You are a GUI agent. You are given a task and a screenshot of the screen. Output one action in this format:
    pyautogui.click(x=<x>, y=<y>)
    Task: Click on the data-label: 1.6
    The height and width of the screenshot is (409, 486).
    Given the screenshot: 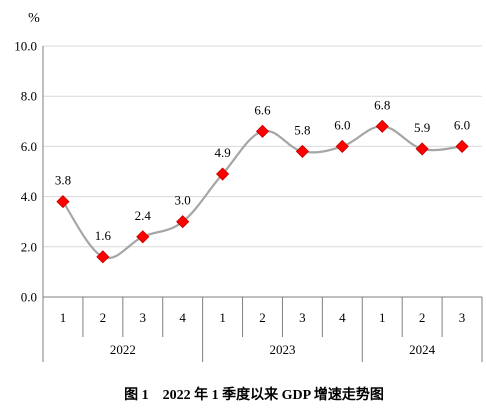 What is the action you would take?
    pyautogui.click(x=103, y=235)
    